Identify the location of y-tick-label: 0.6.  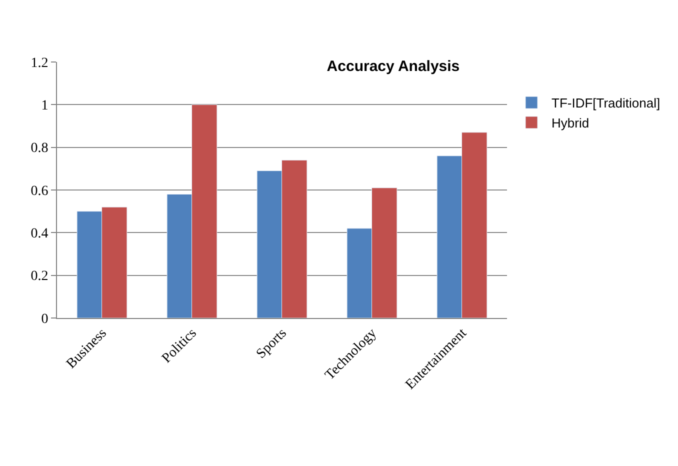
(39, 191).